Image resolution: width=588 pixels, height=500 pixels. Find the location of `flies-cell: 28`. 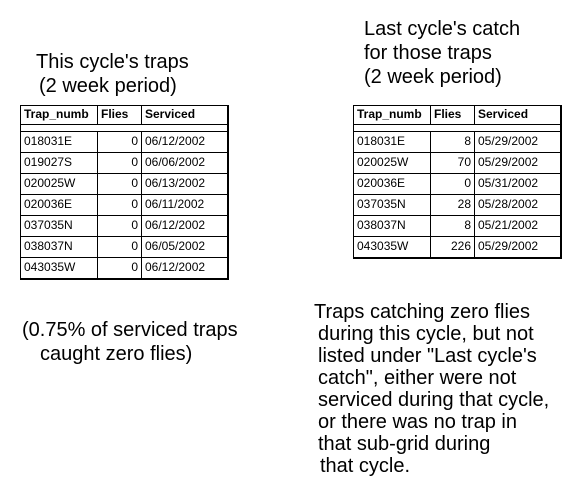

flies-cell: 28 is located at coordinates (452, 205).